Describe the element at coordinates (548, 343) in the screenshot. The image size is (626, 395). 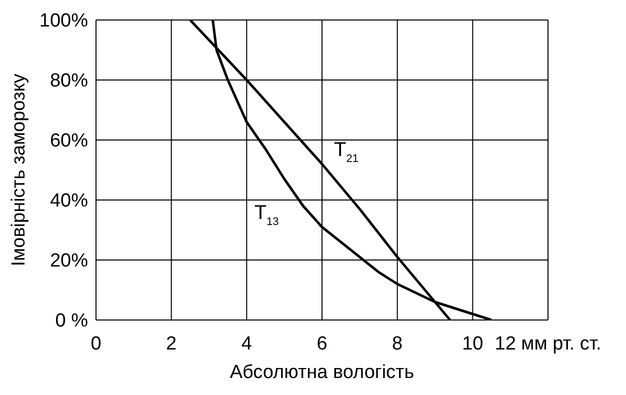
I see `x-tick-label: 12 мм рт. ст.` at that location.